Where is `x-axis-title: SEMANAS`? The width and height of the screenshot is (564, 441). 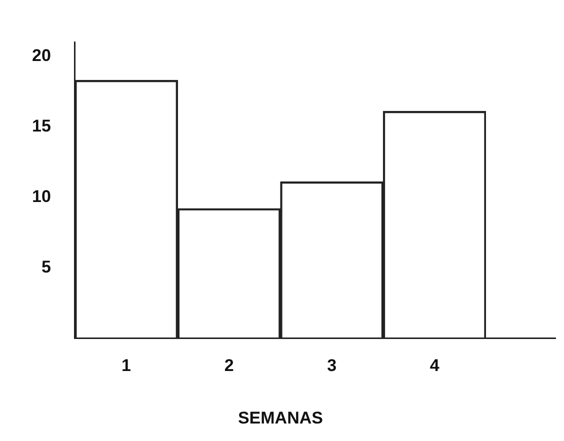
x-axis-title: SEMANAS is located at coordinates (280, 418).